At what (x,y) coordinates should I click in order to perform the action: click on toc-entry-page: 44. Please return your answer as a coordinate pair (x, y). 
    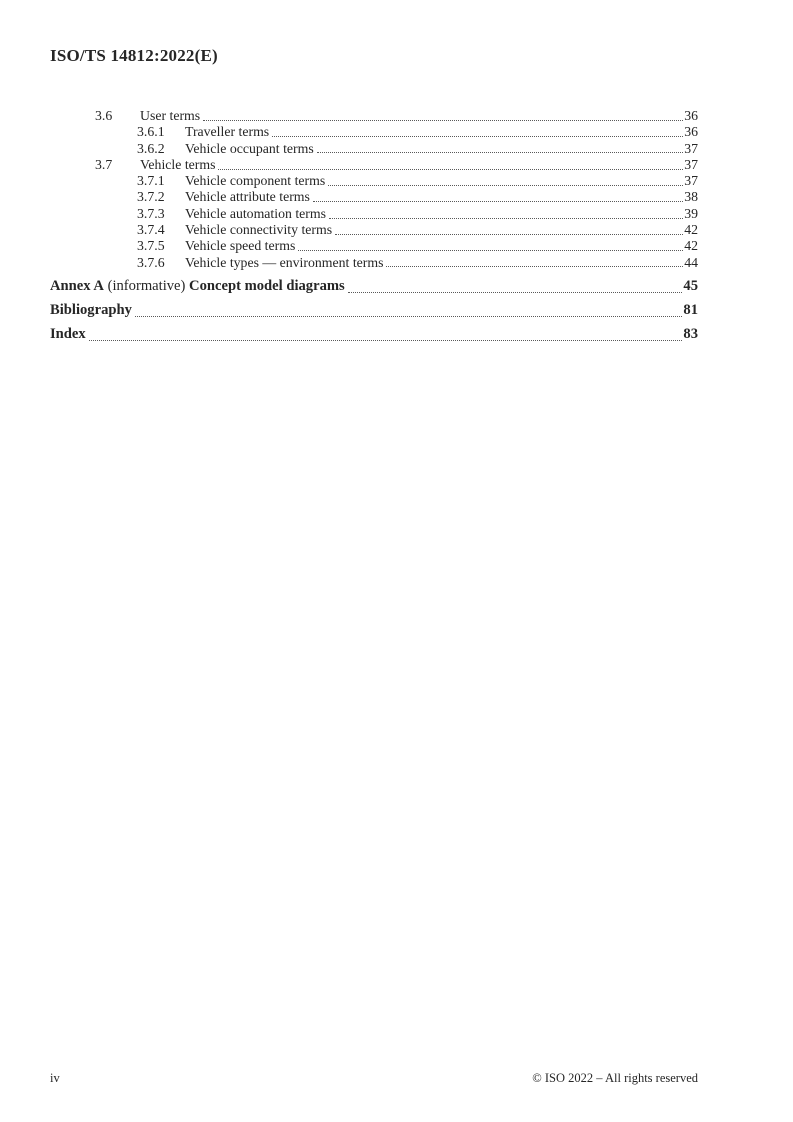
    Looking at the image, I should click on (691, 262).